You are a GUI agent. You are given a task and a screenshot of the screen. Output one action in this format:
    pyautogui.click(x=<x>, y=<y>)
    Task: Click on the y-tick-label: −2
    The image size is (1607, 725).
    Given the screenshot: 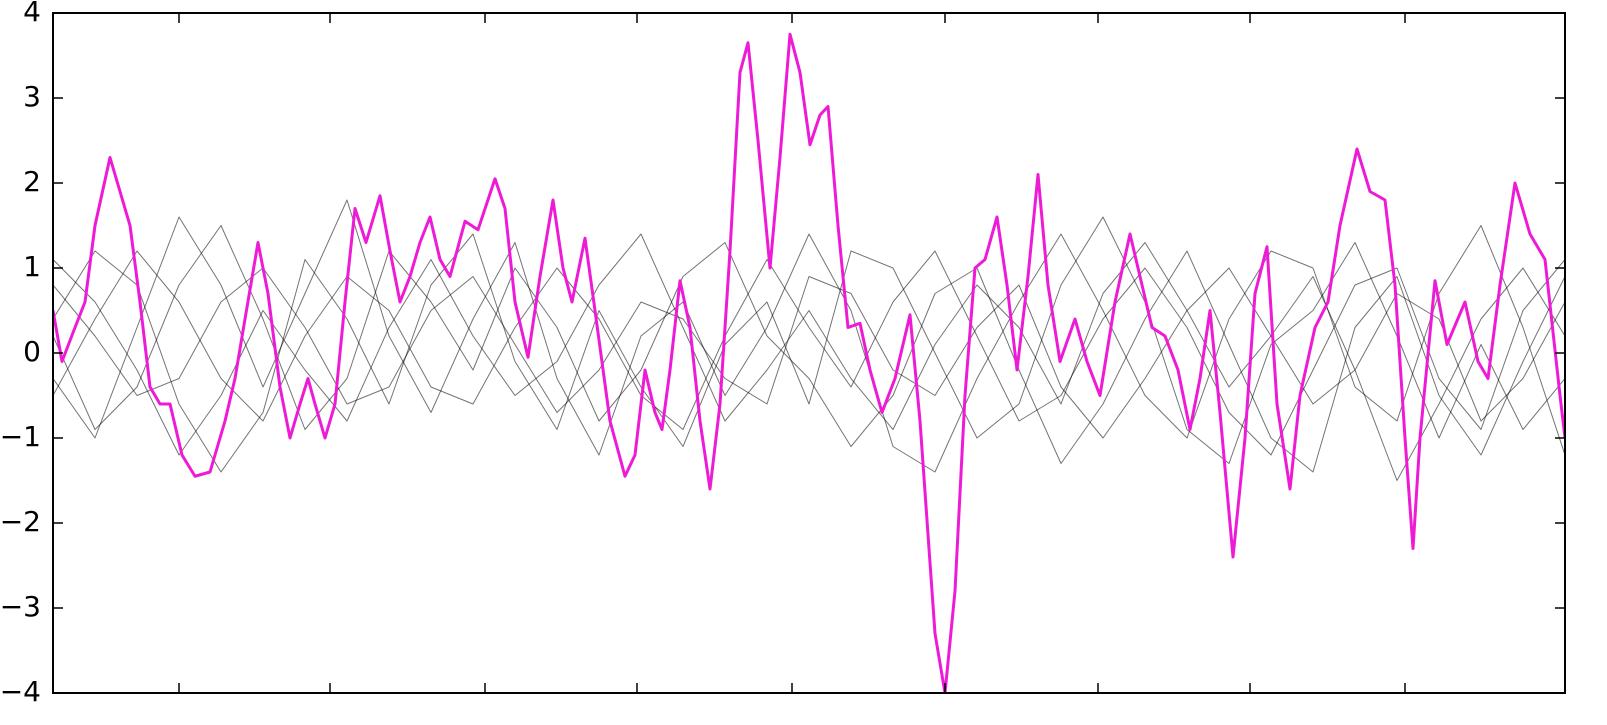 What is the action you would take?
    pyautogui.click(x=20, y=521)
    